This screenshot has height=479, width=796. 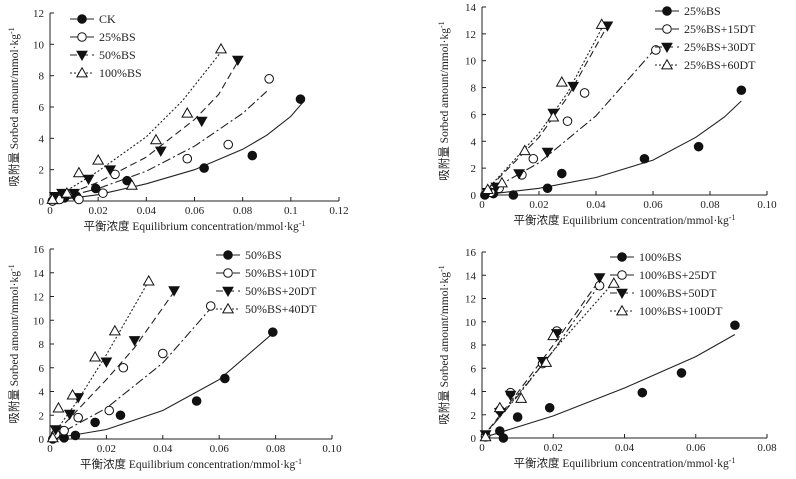 What do you see at coordinates (678, 293) in the screenshot?
I see `legend-label: 100%BS+50DT` at bounding box center [678, 293].